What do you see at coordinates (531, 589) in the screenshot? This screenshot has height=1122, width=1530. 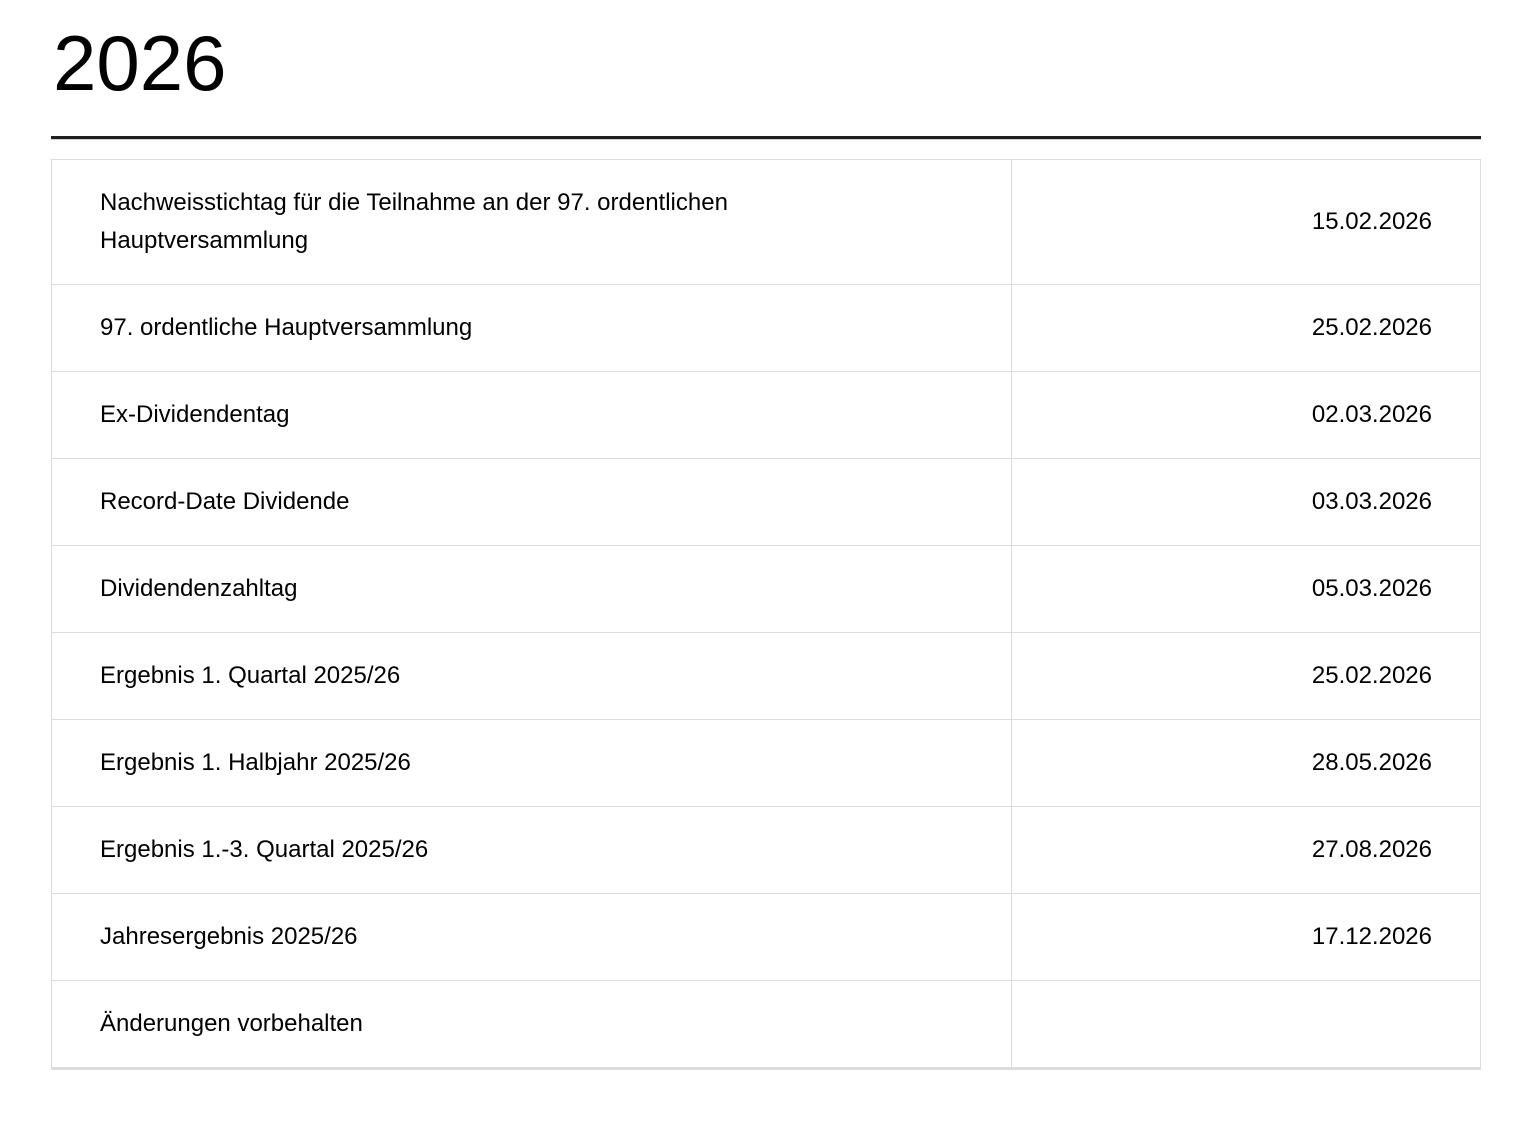 I see `event-label-cell: Dividendenzahltag` at bounding box center [531, 589].